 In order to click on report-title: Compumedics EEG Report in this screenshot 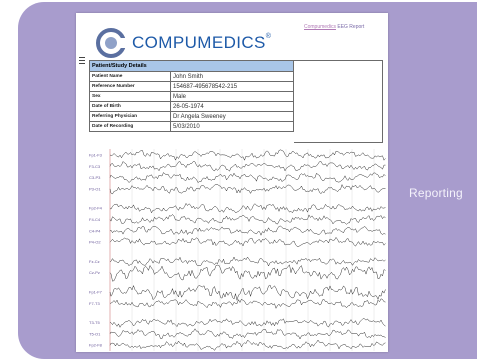, I will do `click(334, 27)`.